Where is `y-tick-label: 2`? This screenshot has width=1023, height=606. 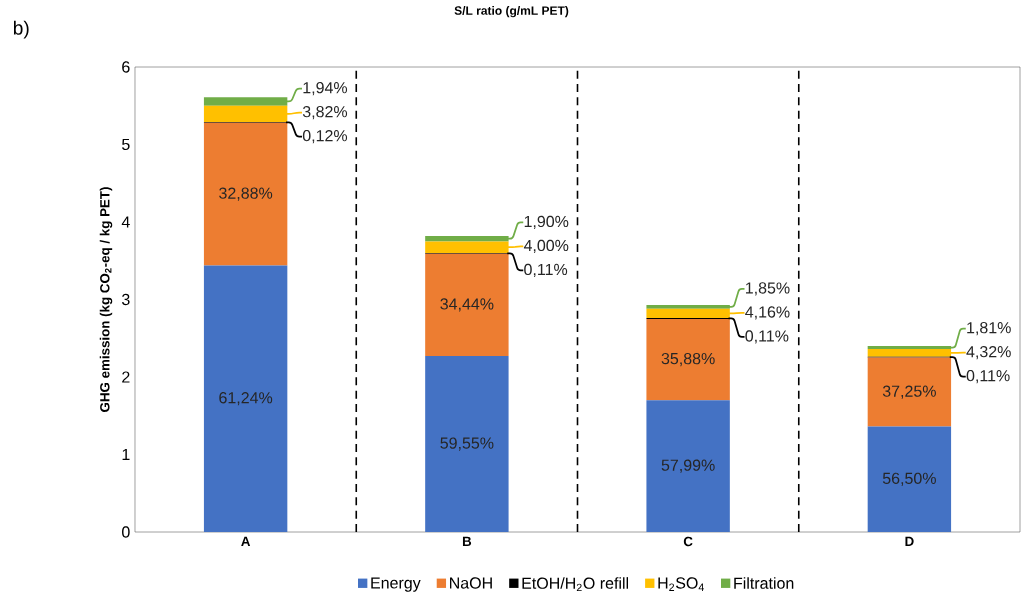
y-tick-label: 2 is located at coordinates (126, 377).